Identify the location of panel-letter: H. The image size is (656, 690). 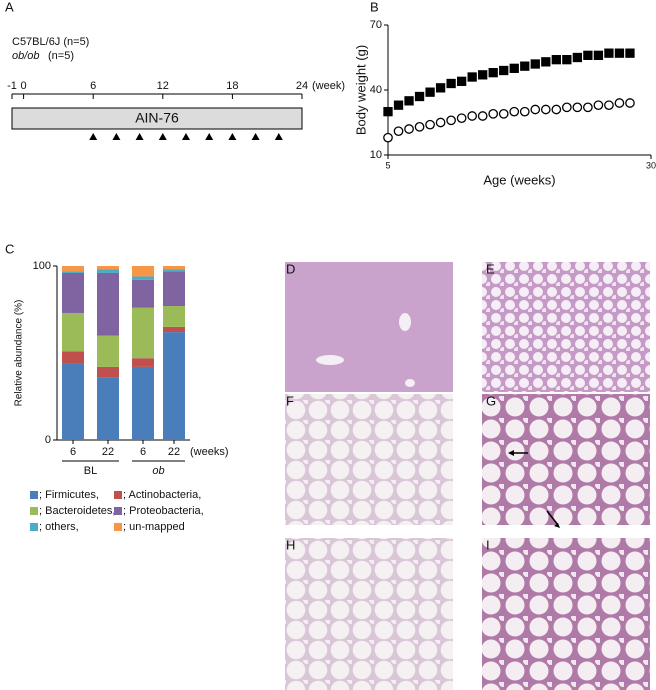
(290, 544).